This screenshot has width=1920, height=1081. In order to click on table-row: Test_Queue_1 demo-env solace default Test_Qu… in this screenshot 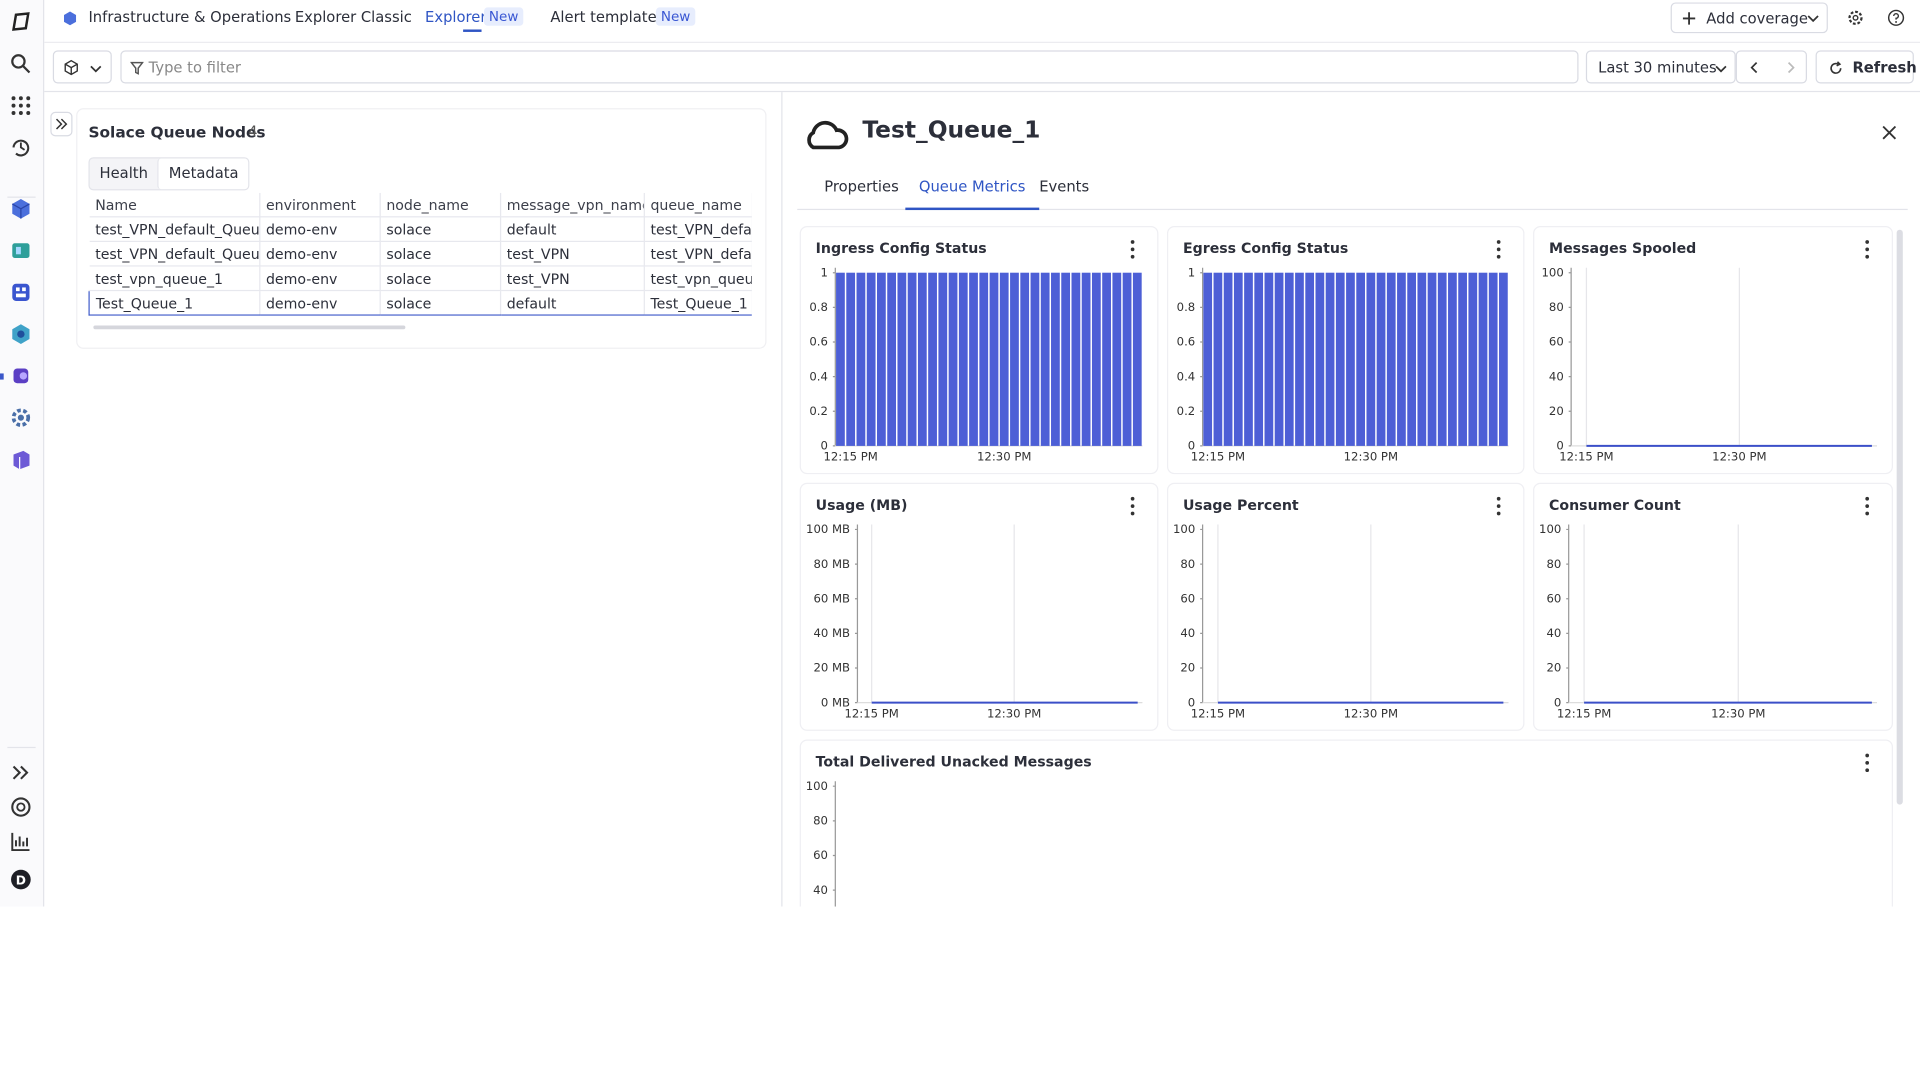, I will do `click(420, 302)`.